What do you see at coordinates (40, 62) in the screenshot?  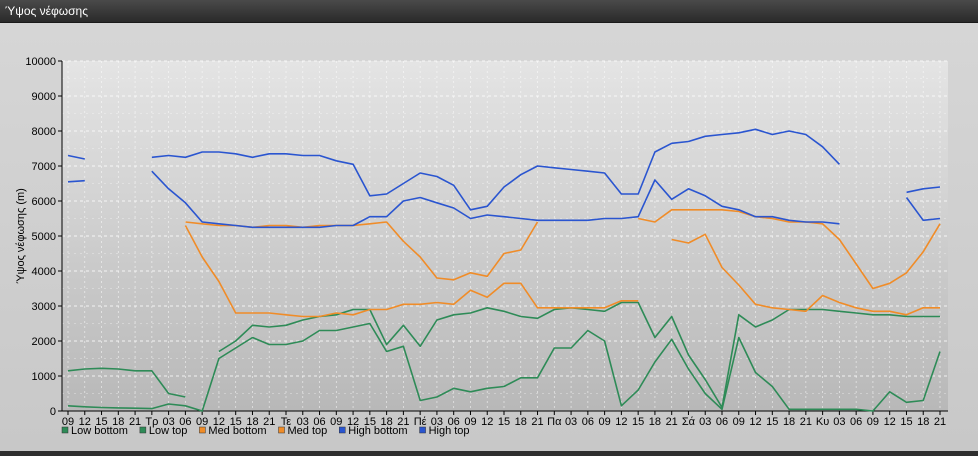 I see `y-tick-label: 10000` at bounding box center [40, 62].